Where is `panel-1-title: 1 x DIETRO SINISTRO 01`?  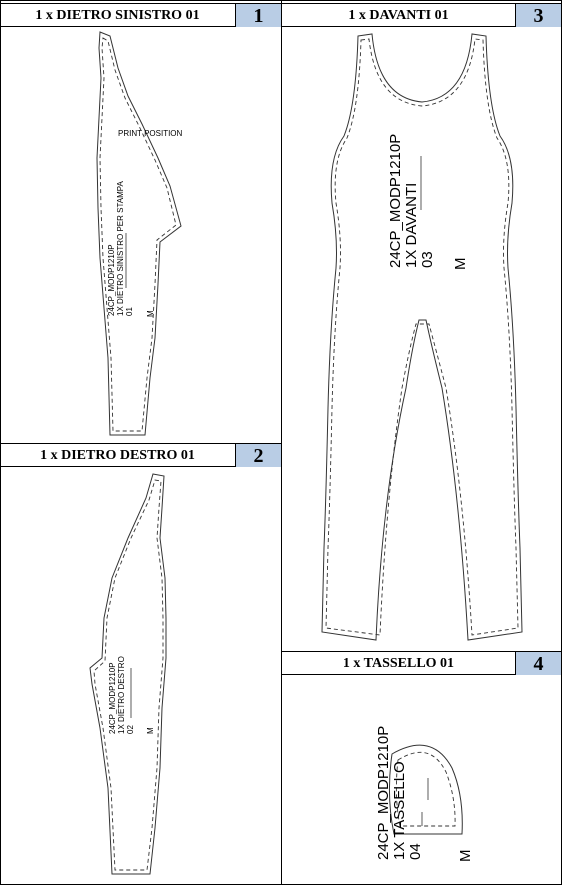
panel-1-title: 1 x DIETRO SINISTRO 01 is located at coordinates (117, 15).